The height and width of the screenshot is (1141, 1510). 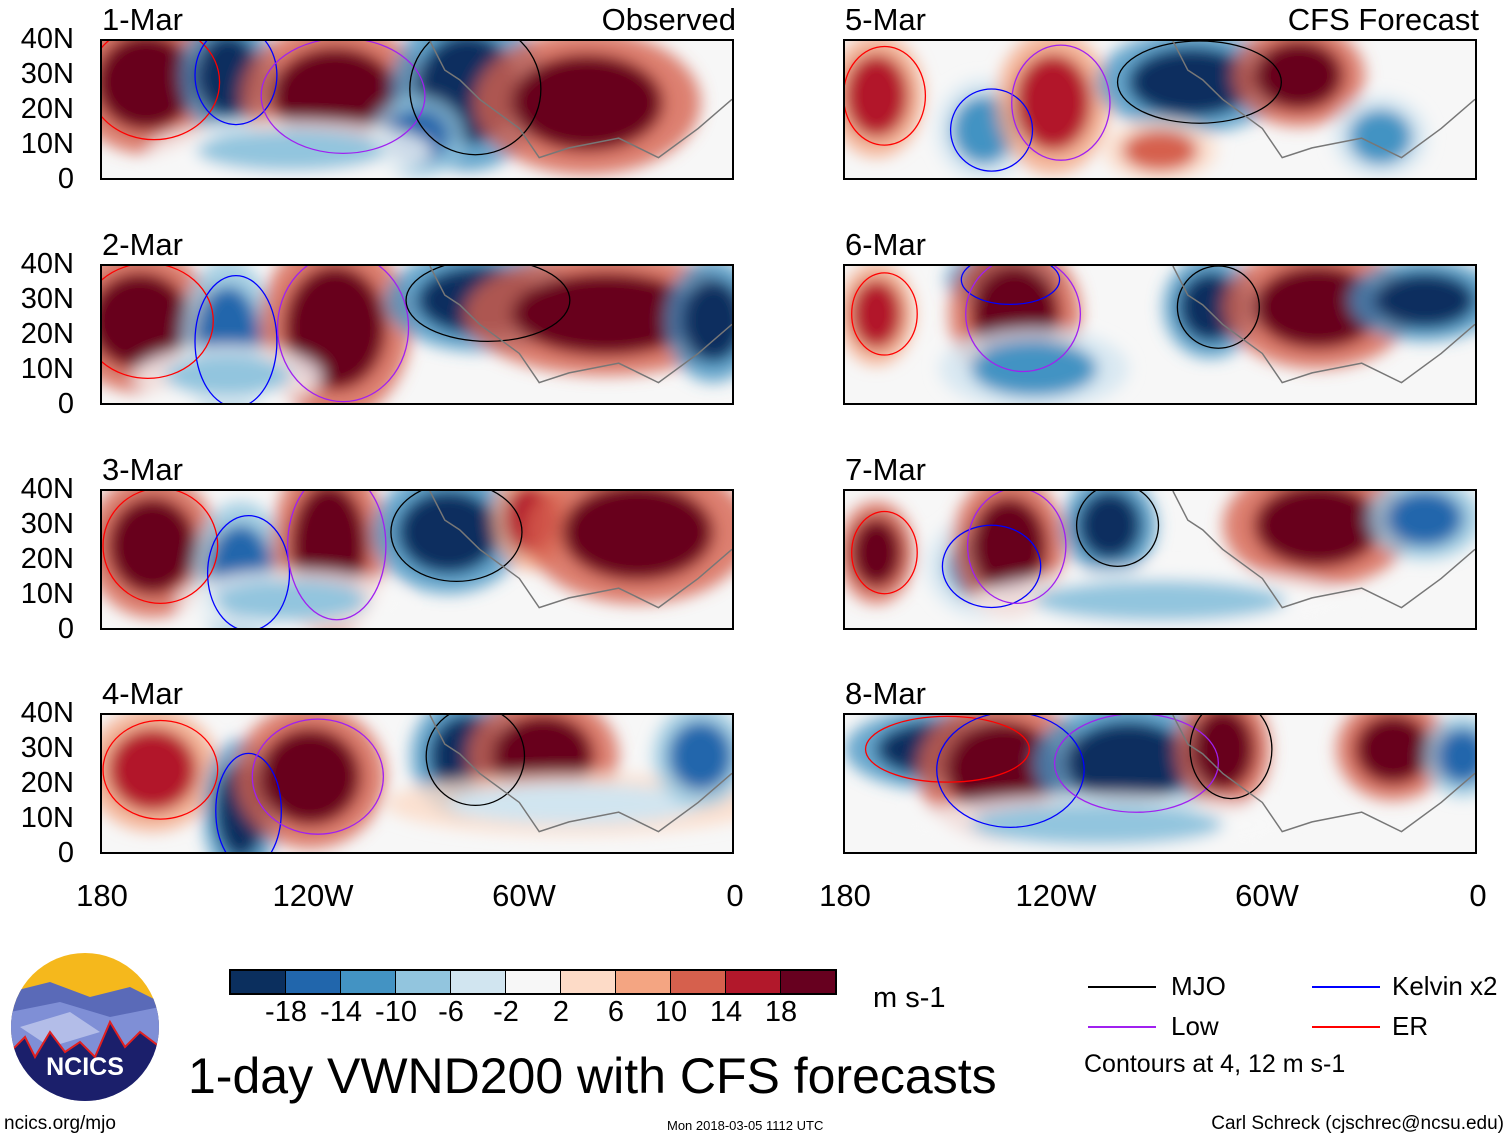 What do you see at coordinates (1445, 986) in the screenshot?
I see `legend-label-kelvin: Kelvin x2` at bounding box center [1445, 986].